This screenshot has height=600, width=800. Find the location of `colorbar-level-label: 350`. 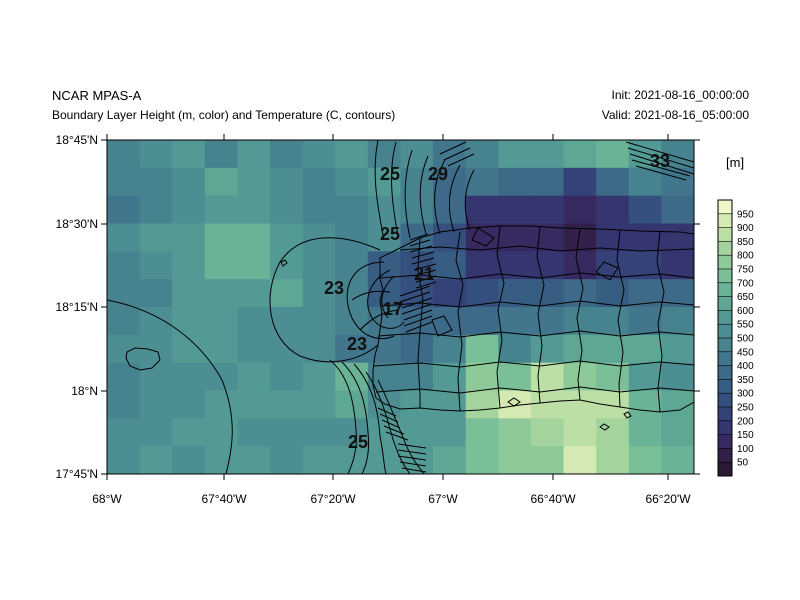

colorbar-level-label: 350 is located at coordinates (745, 380).